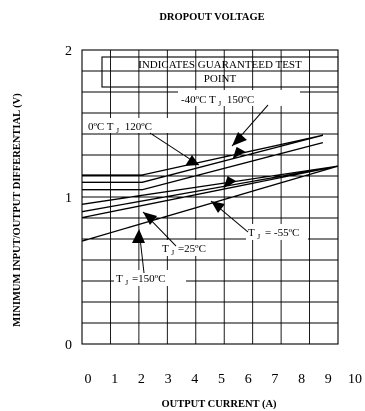  Describe the element at coordinates (68, 345) in the screenshot. I see `y-tick-label: 0` at that location.